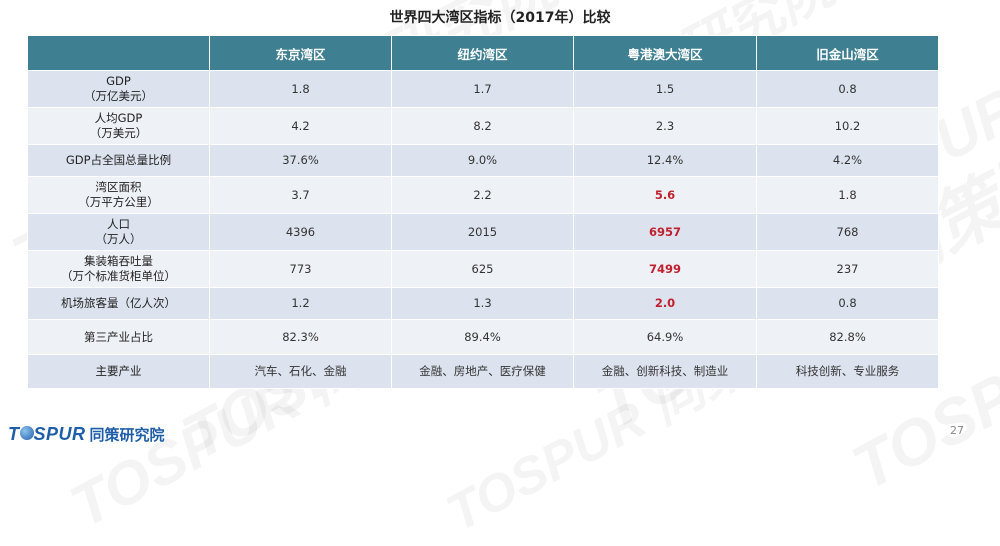 This screenshot has height=546, width=1000. I want to click on table-cell: 科技创新、专业服务, so click(847, 371).